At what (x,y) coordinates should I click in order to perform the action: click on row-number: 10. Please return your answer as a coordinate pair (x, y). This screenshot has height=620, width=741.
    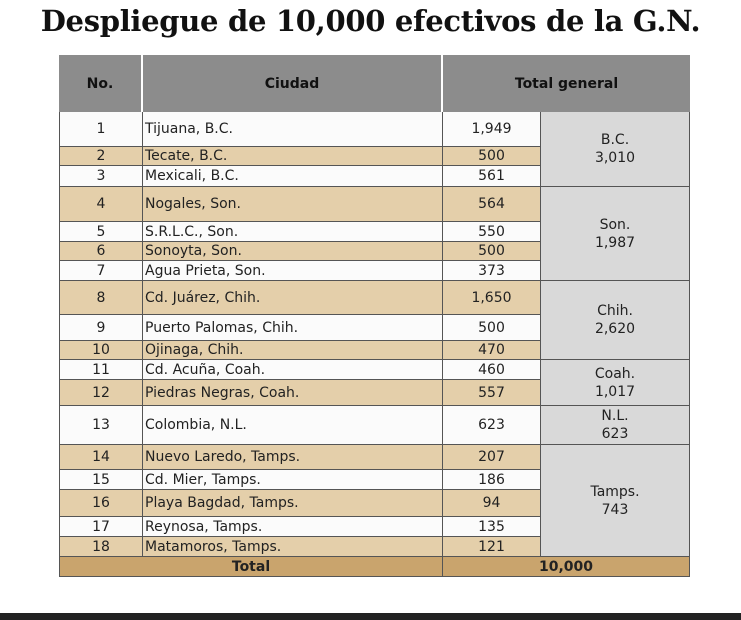
    Looking at the image, I should click on (101, 350).